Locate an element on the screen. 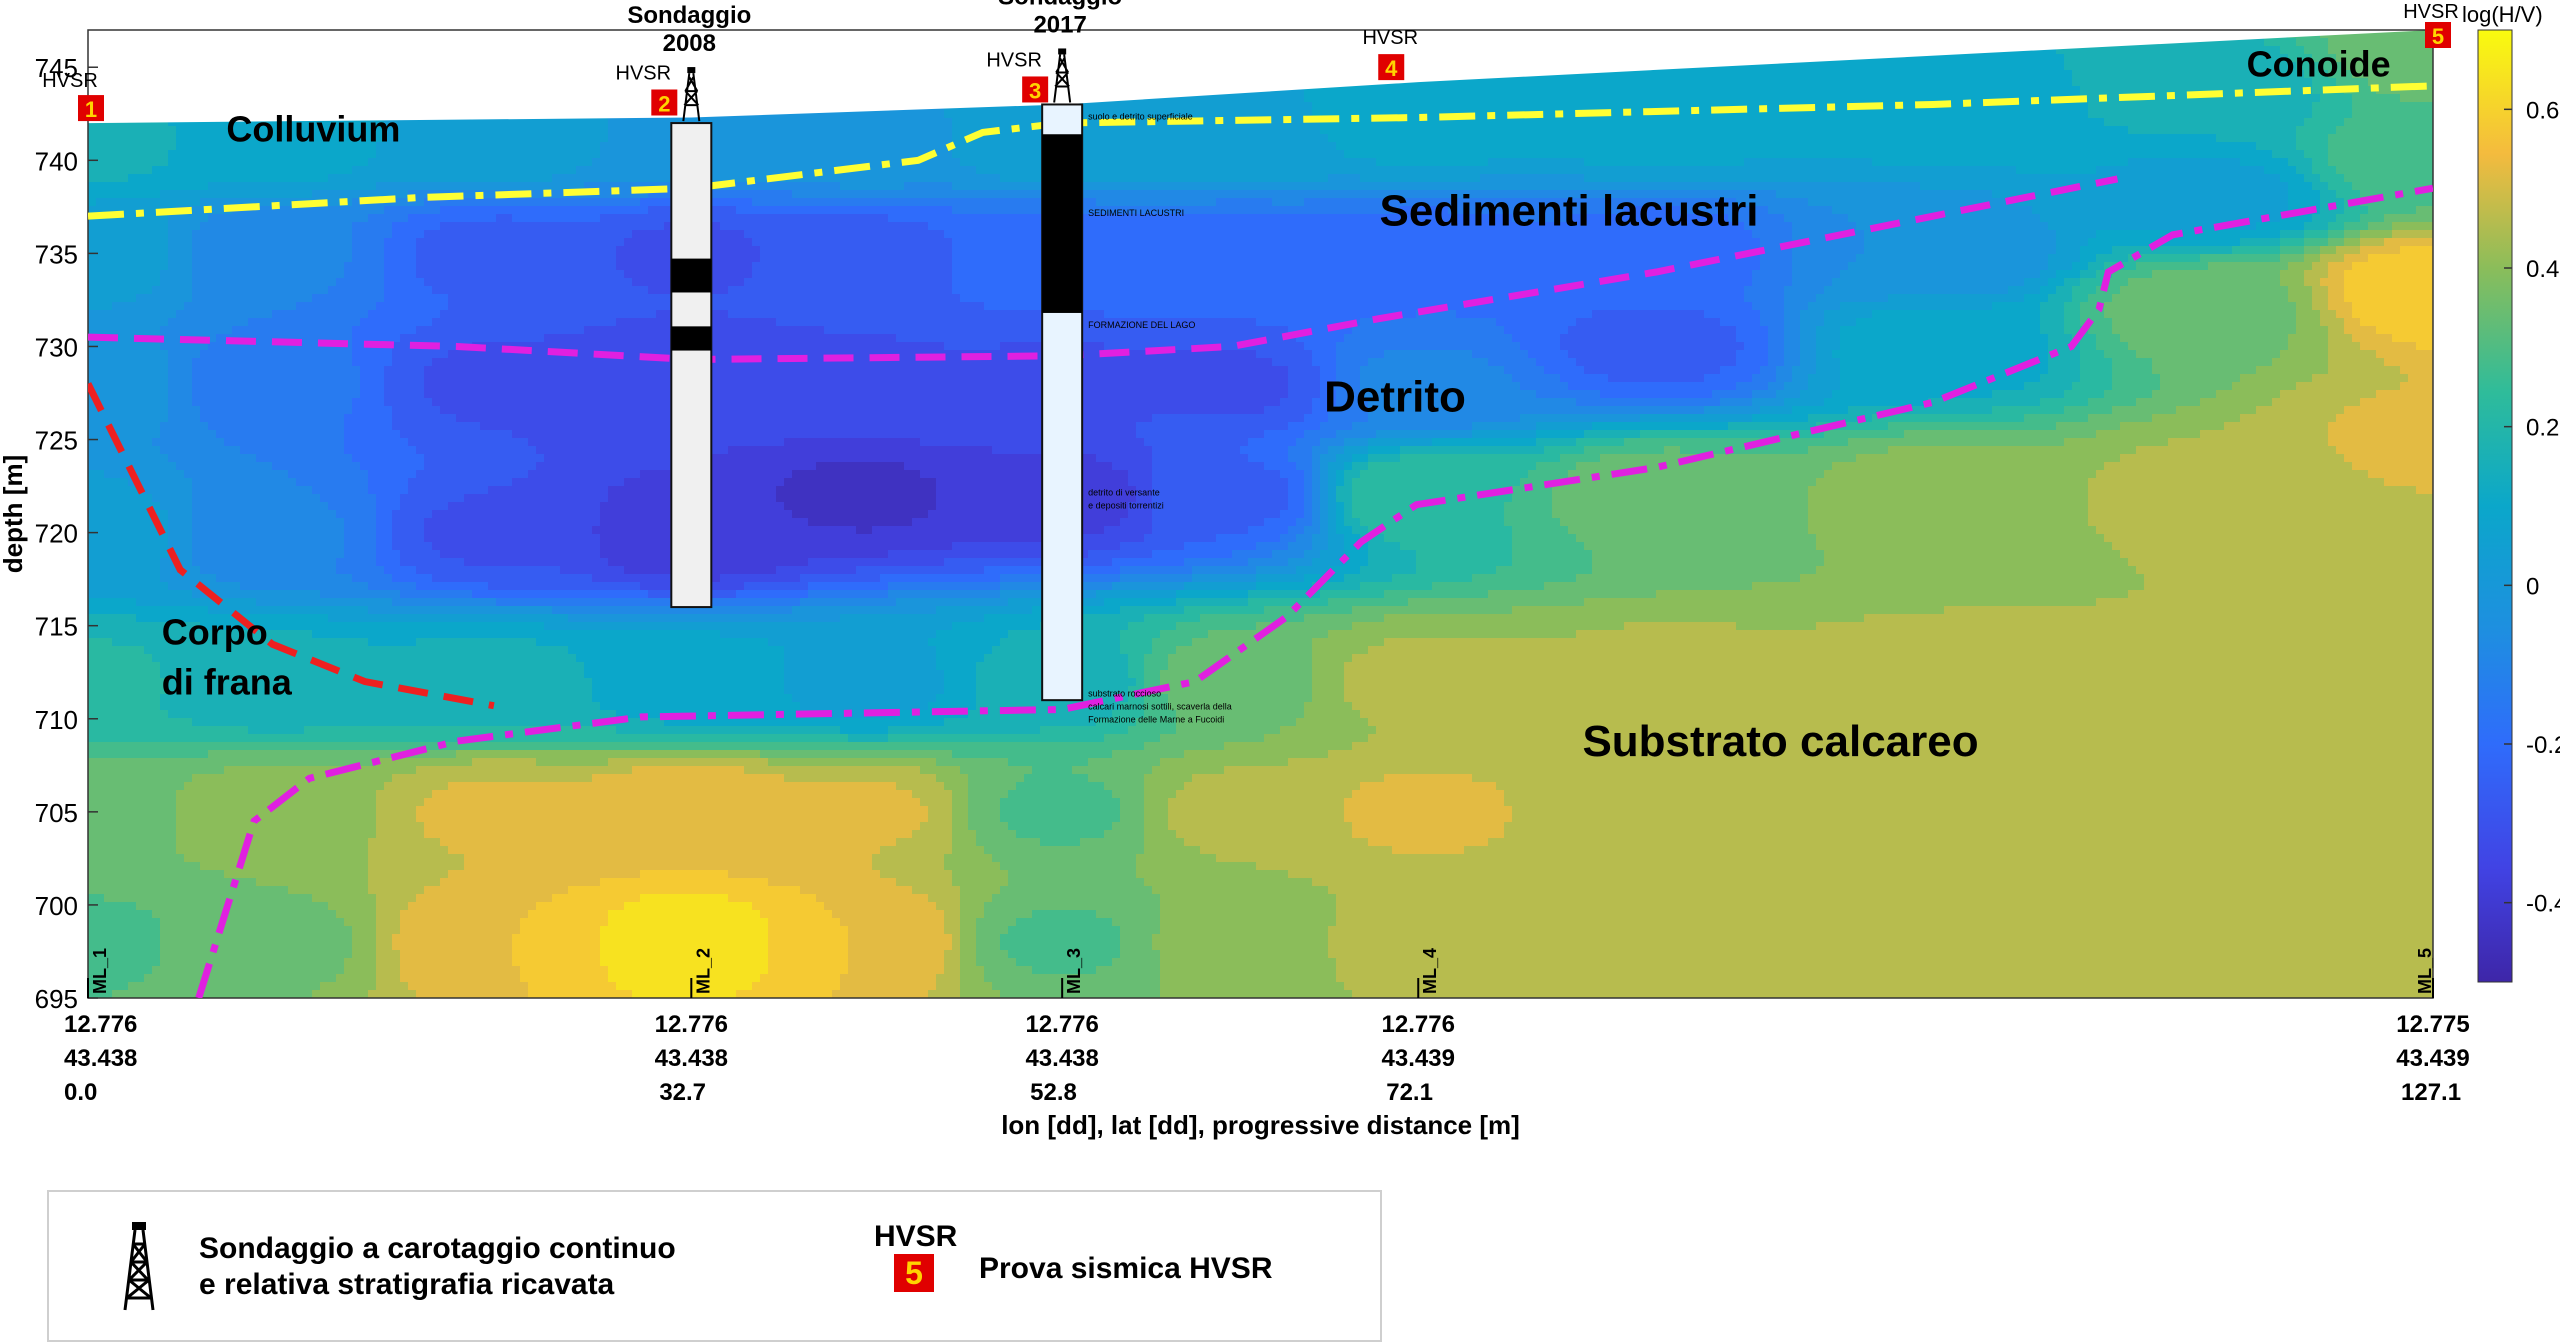  borehole-log-note: calcari marnosi sottili, scaverla della is located at coordinates (1160, 706).